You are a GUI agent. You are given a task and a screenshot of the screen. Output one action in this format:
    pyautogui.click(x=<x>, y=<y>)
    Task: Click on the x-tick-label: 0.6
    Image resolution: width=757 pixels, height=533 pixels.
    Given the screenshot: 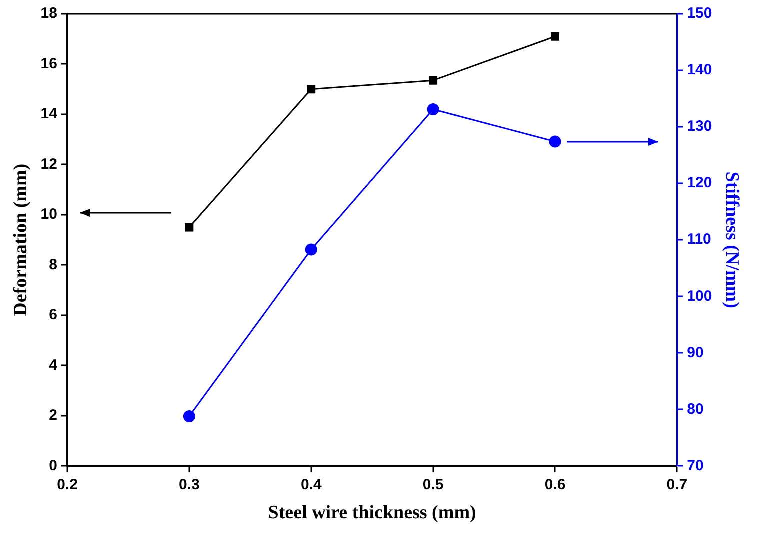 What is the action you would take?
    pyautogui.click(x=555, y=485)
    